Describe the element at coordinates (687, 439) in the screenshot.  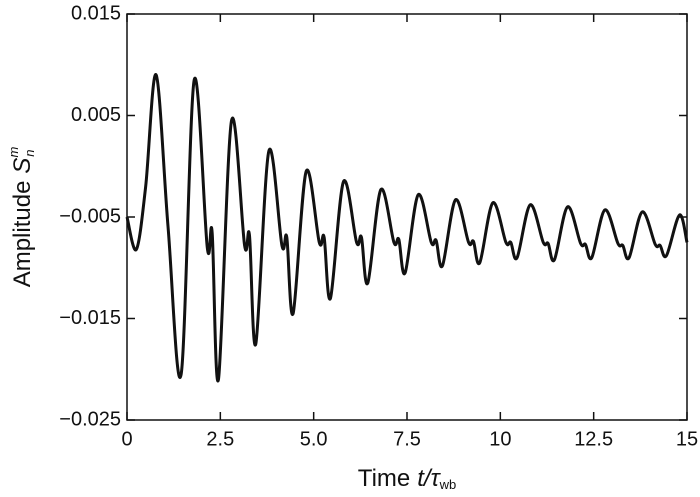
I see `x-tick-label: 15` at that location.